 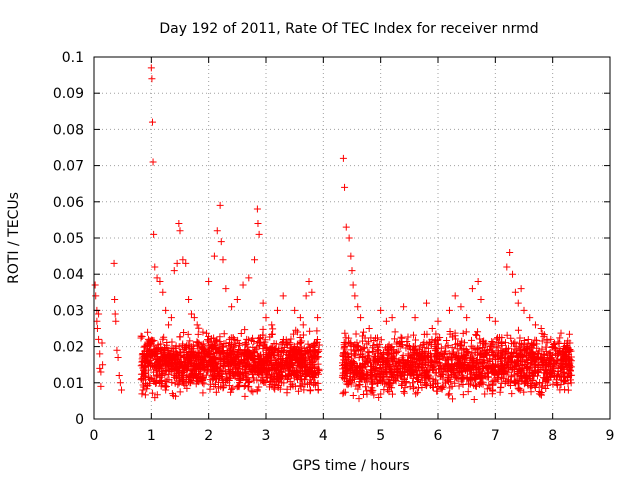 What do you see at coordinates (14, 238) in the screenshot?
I see `y-axis-label: ROTI / TECUs` at bounding box center [14, 238].